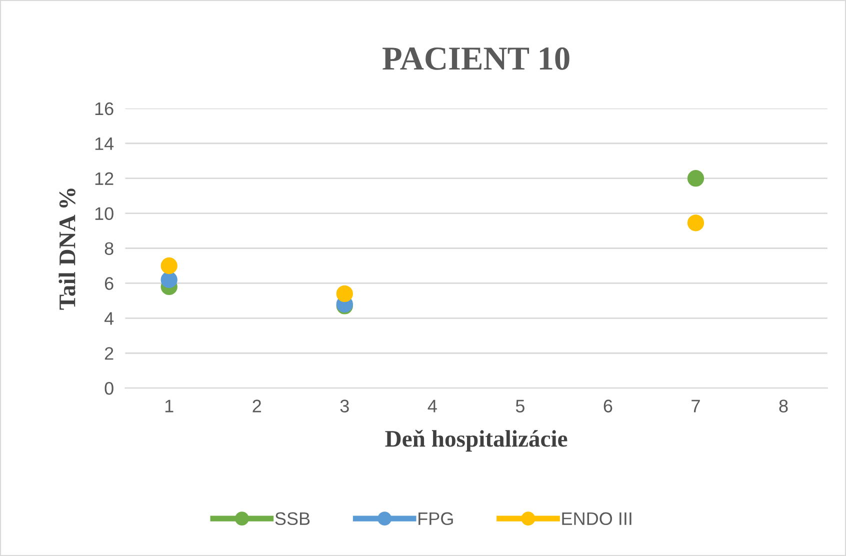 The height and width of the screenshot is (556, 846). I want to click on y-tick-label: 6, so click(109, 283).